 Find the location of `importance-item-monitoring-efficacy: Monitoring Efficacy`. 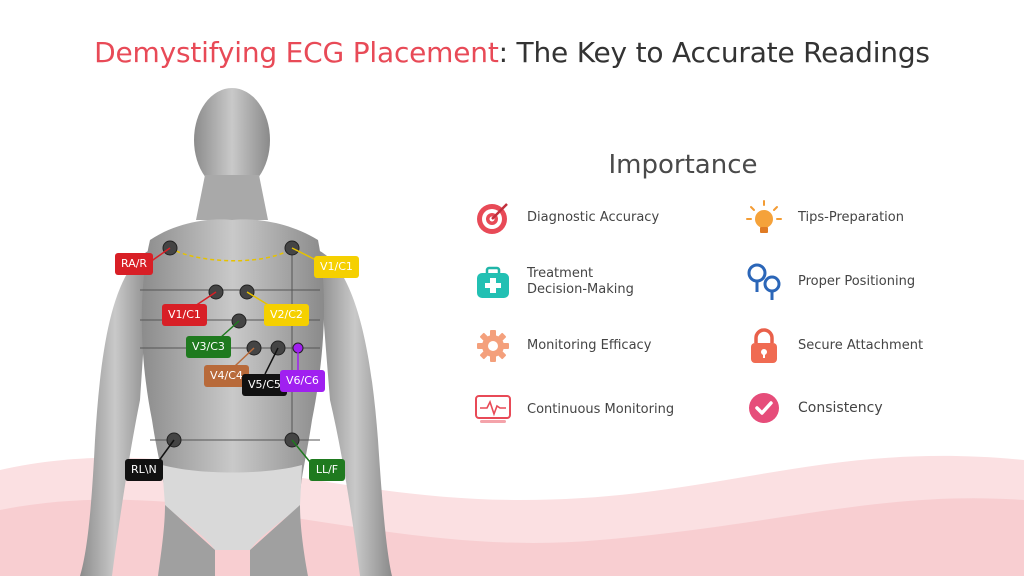

importance-item-monitoring-efficacy: Monitoring Efficacy is located at coordinates (562, 346).